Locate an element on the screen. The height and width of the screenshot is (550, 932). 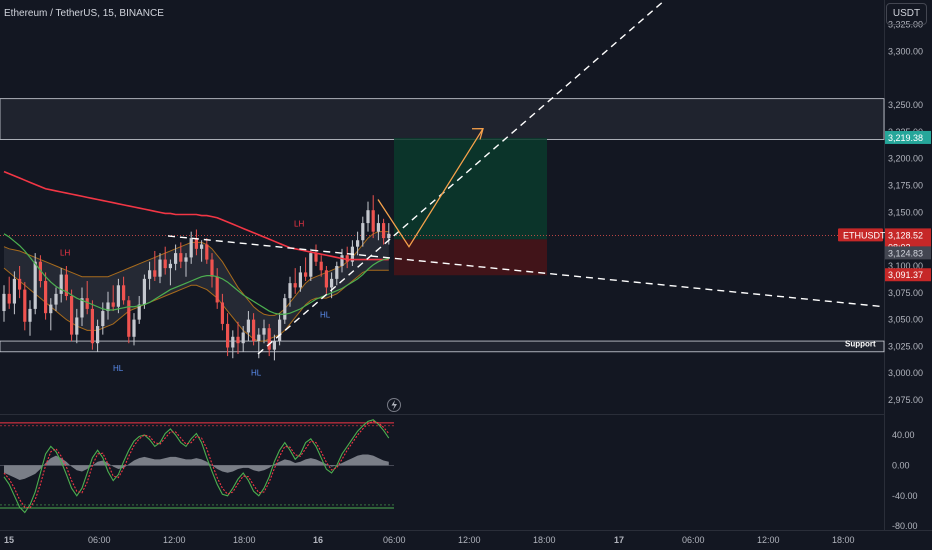
osc-red-line is located at coordinates (196, 464).